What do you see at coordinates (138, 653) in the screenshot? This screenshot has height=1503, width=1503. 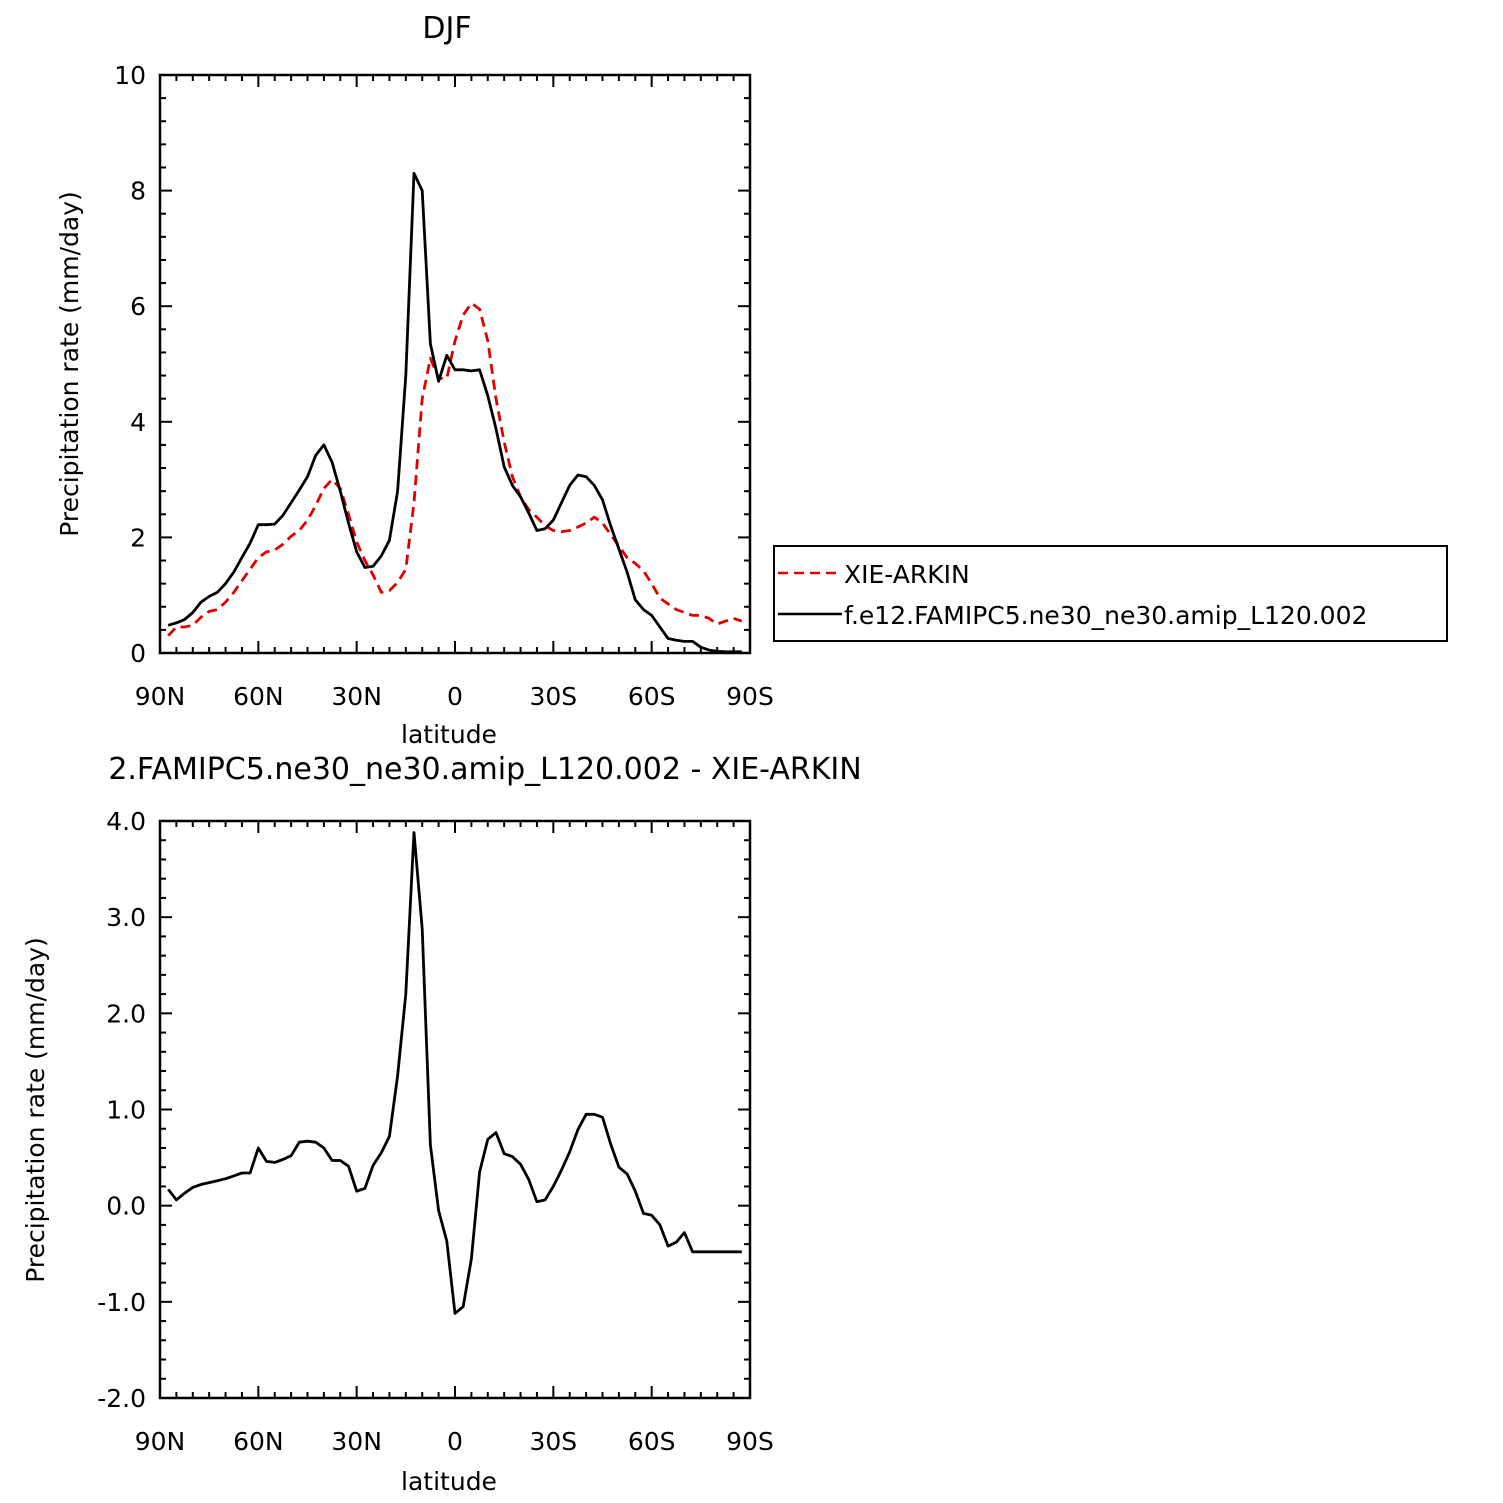 I see `y-tick-label: 0` at bounding box center [138, 653].